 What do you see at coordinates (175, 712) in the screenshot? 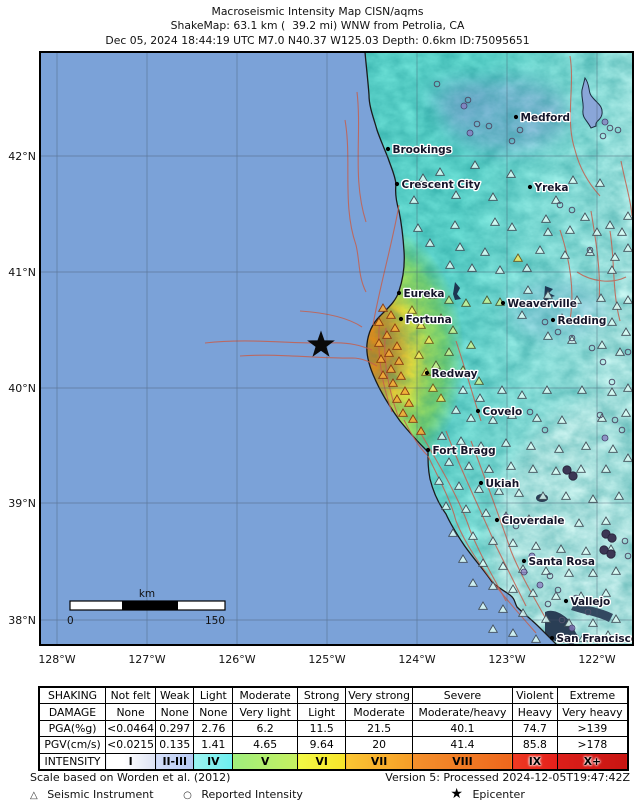
I see `scale-cell: None` at bounding box center [175, 712].